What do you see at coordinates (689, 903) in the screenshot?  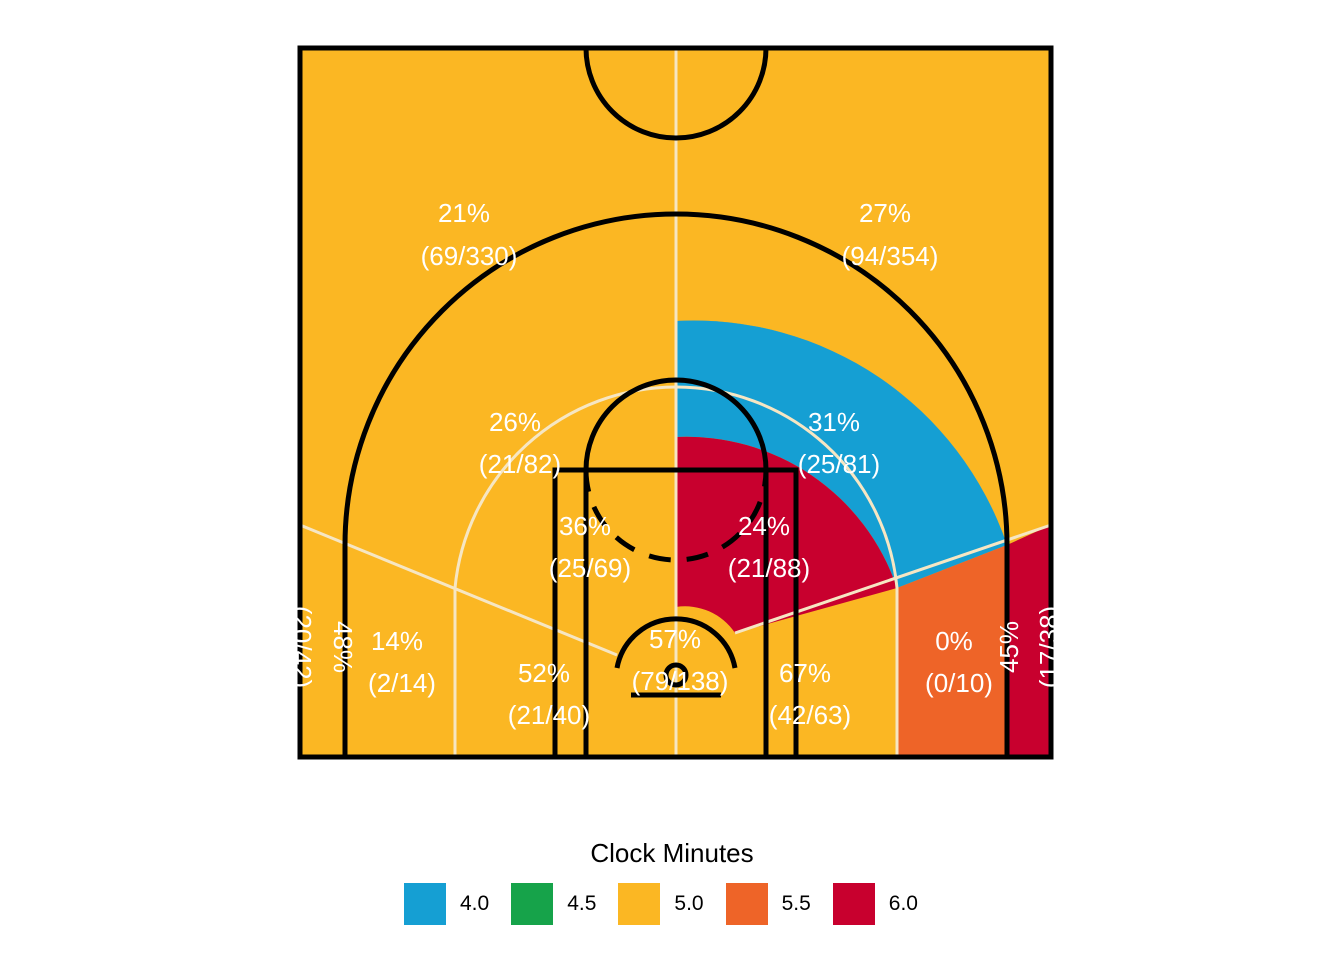 I see `legend-label: 5.0` at bounding box center [689, 903].